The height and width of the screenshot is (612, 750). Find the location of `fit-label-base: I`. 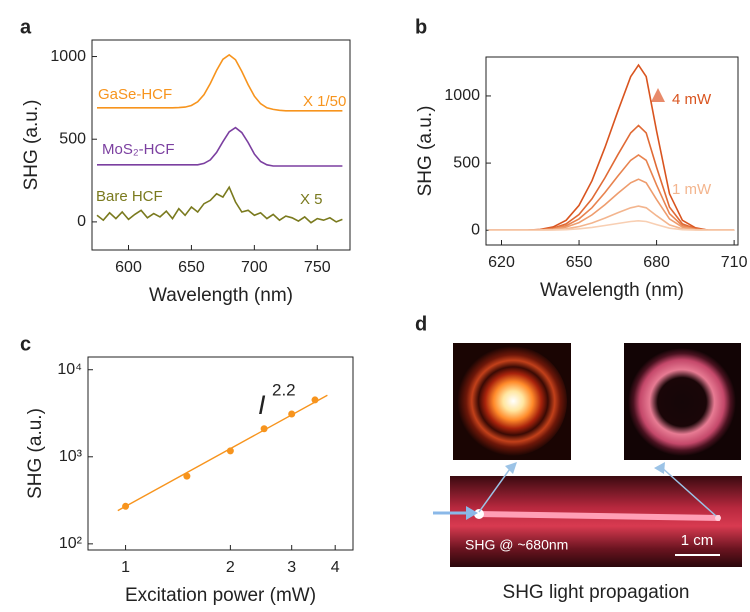

fit-label-base: I is located at coordinates (262, 405).